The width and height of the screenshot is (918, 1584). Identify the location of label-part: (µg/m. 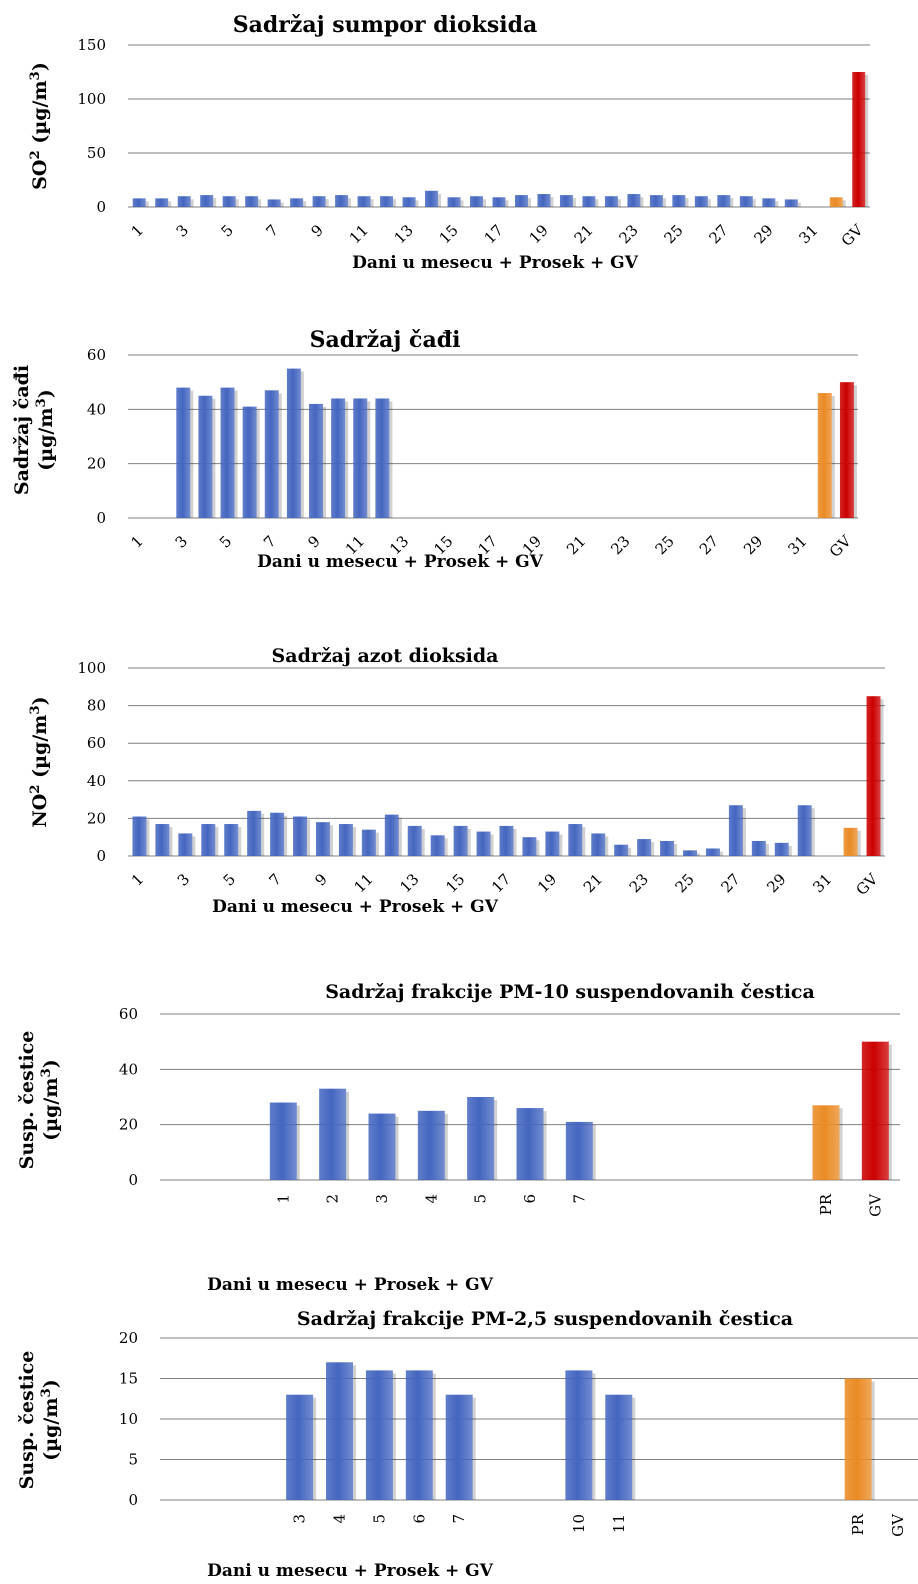
(40, 750).